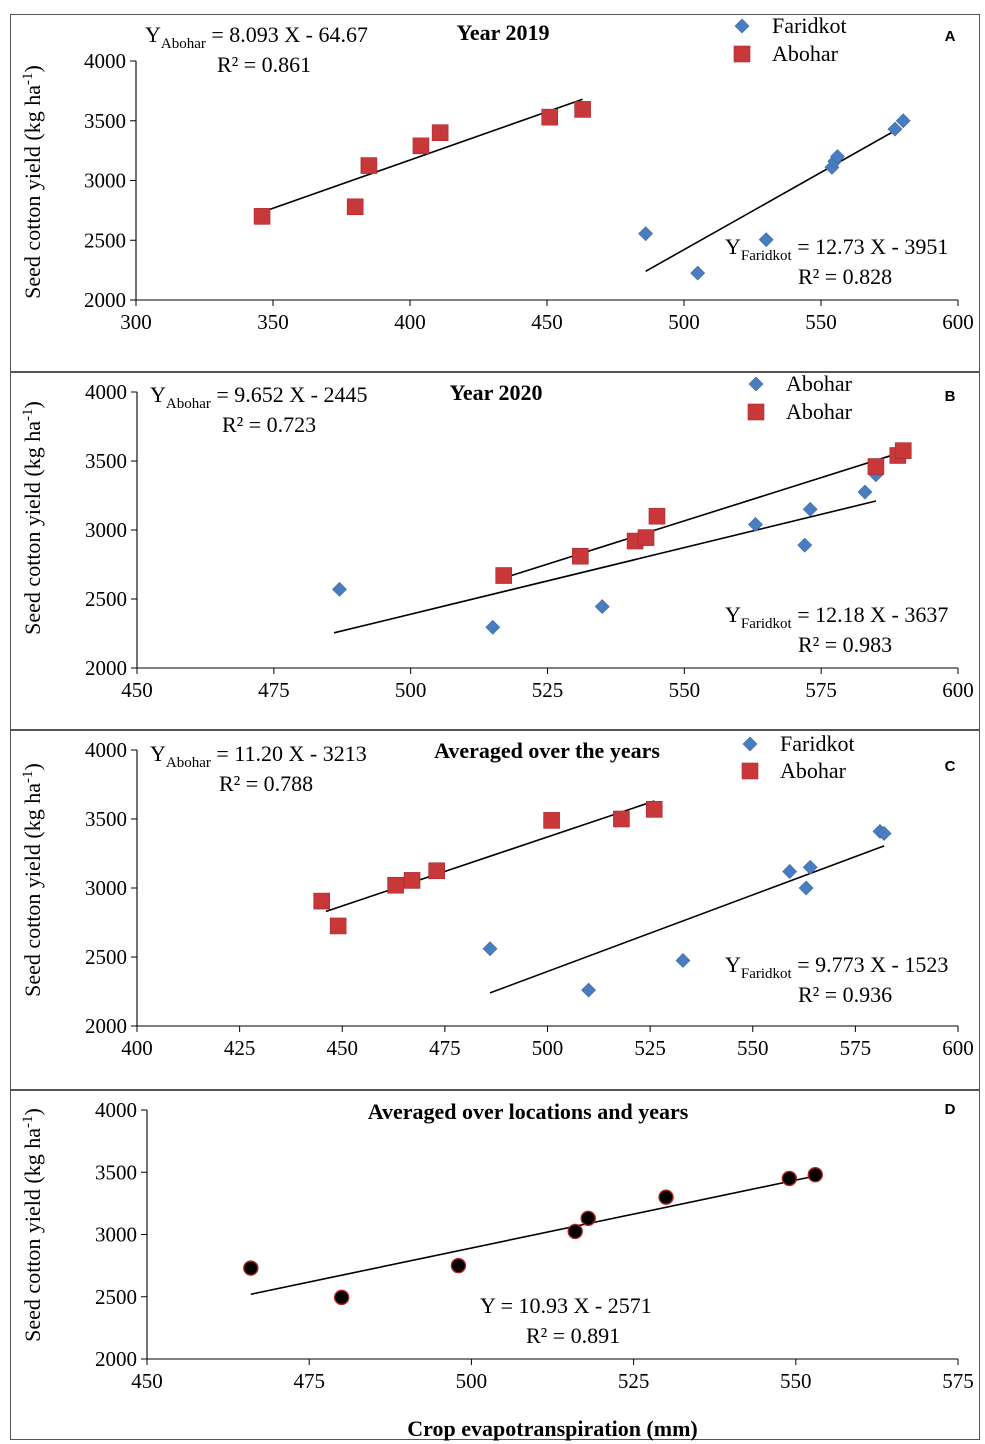 This screenshot has height=1444, width=985. Describe the element at coordinates (289, 753) in the screenshot. I see `equation-body: = 11.20 X - 3213` at that location.